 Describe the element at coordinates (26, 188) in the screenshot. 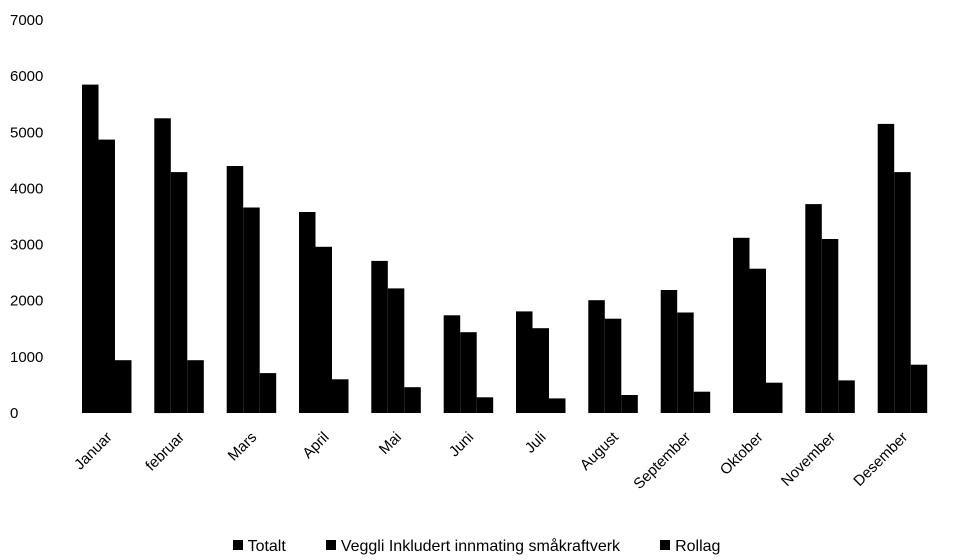

I see `y-tick-label: 4000` at that location.